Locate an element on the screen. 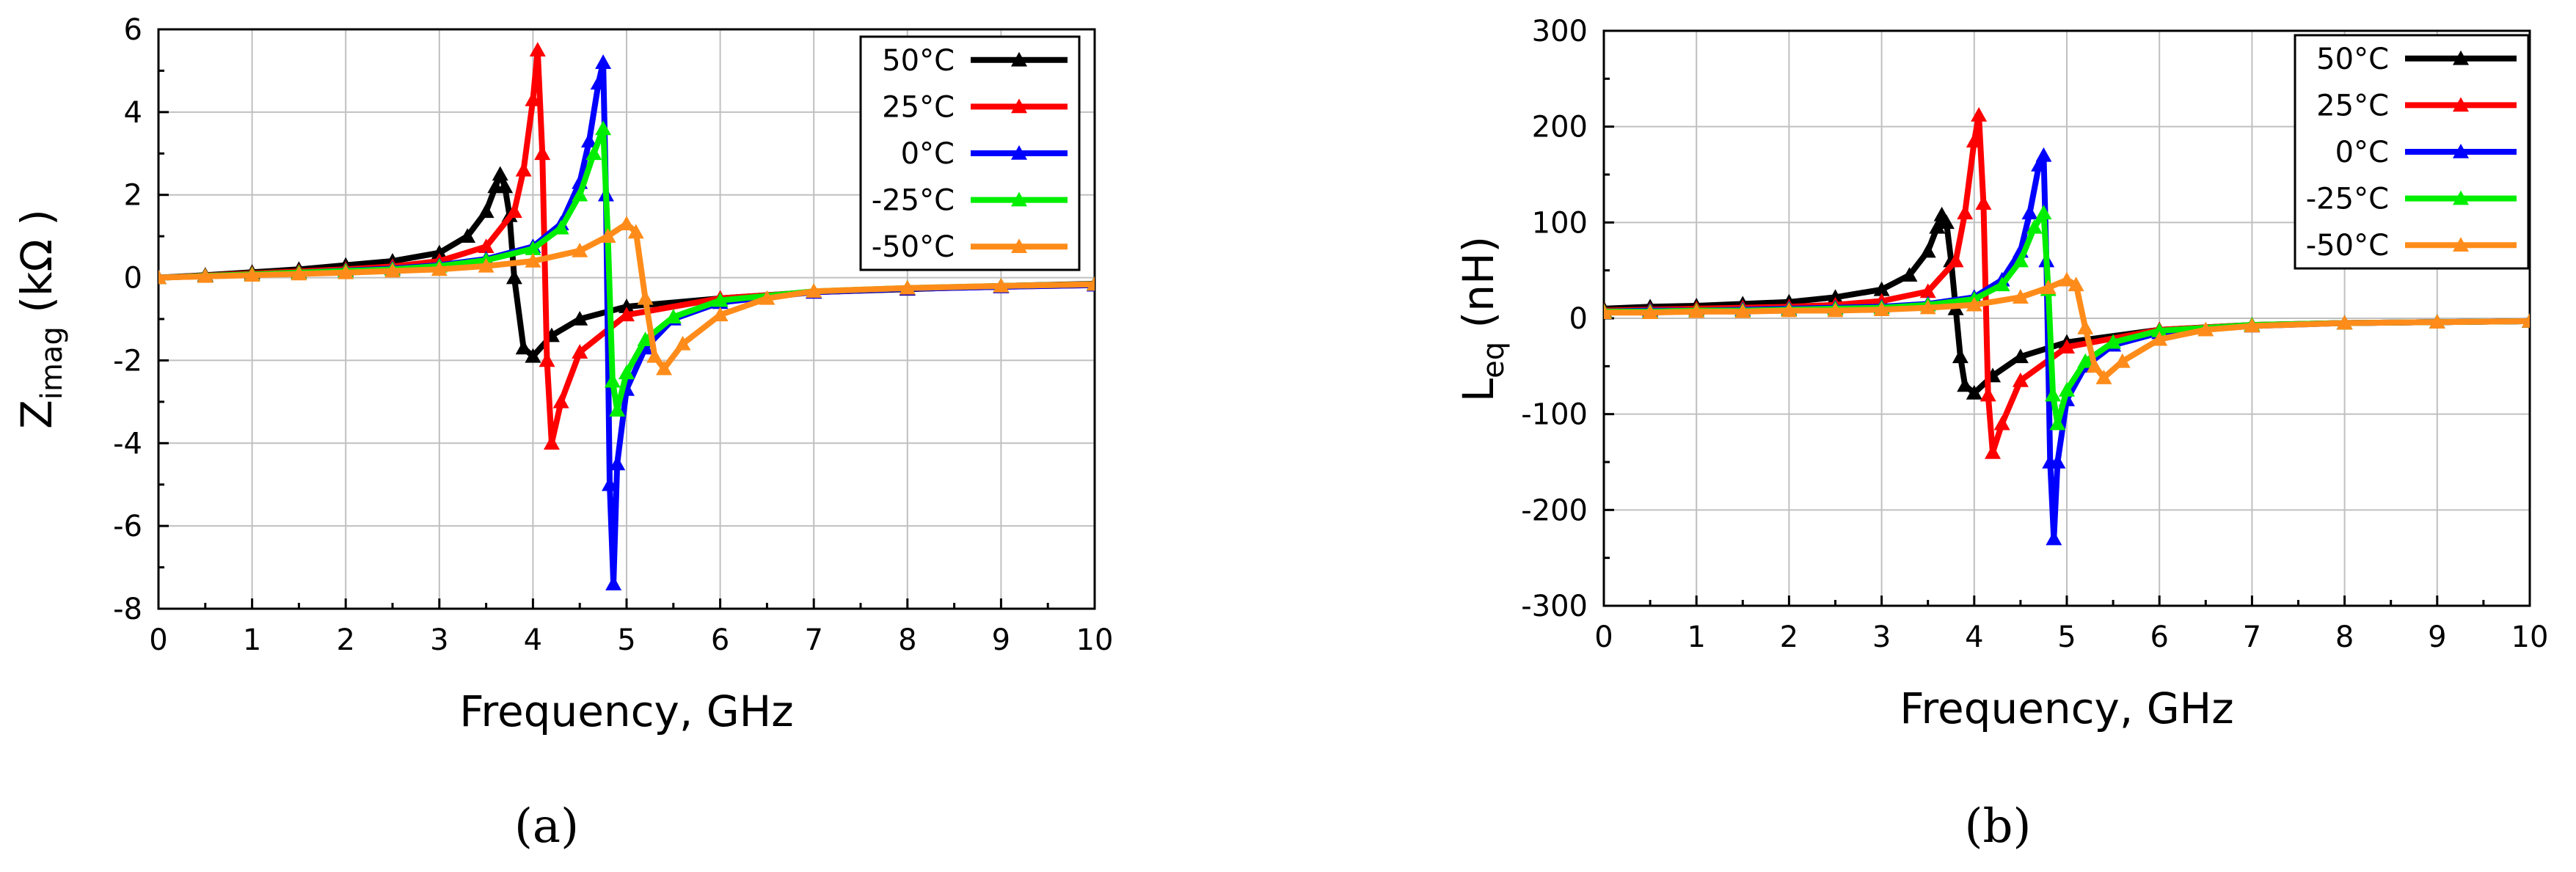 The width and height of the screenshot is (2576, 872). x-tick-label: 6 is located at coordinates (720, 640).